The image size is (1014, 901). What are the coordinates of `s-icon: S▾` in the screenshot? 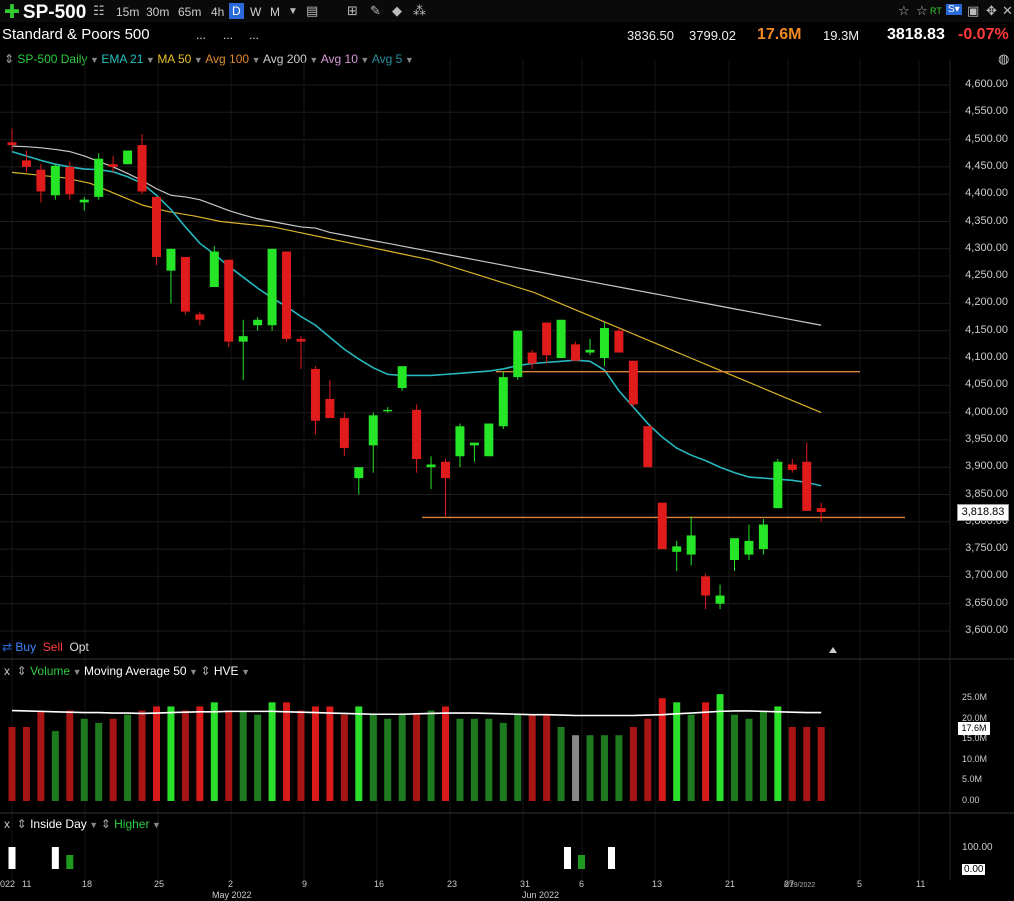 It's located at (954, 9).